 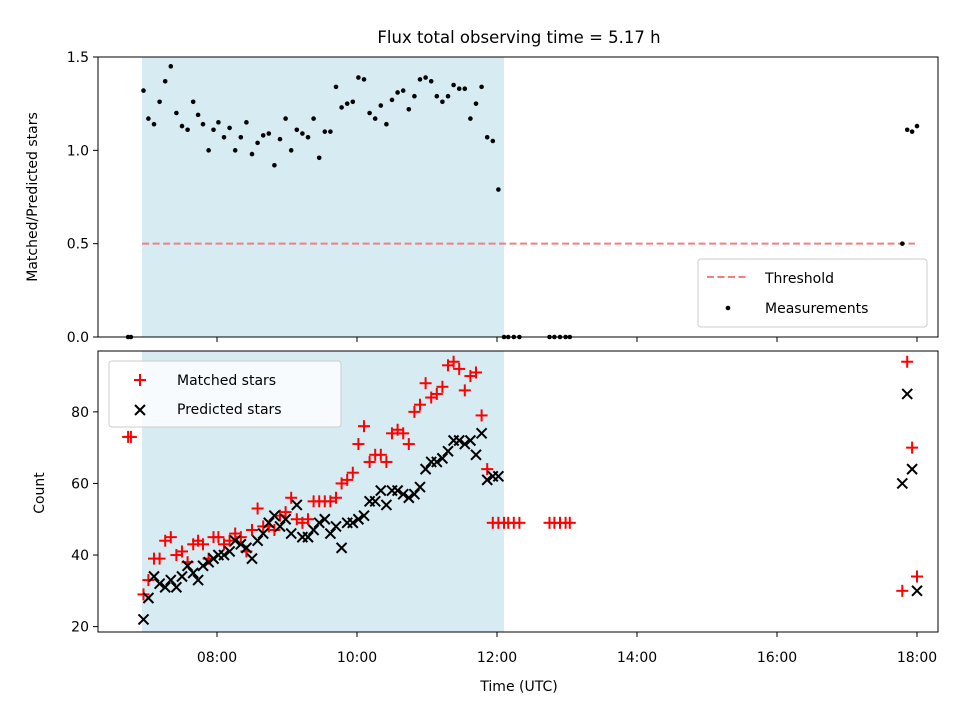 What do you see at coordinates (812, 293) in the screenshot?
I see `top-legend-box` at bounding box center [812, 293].